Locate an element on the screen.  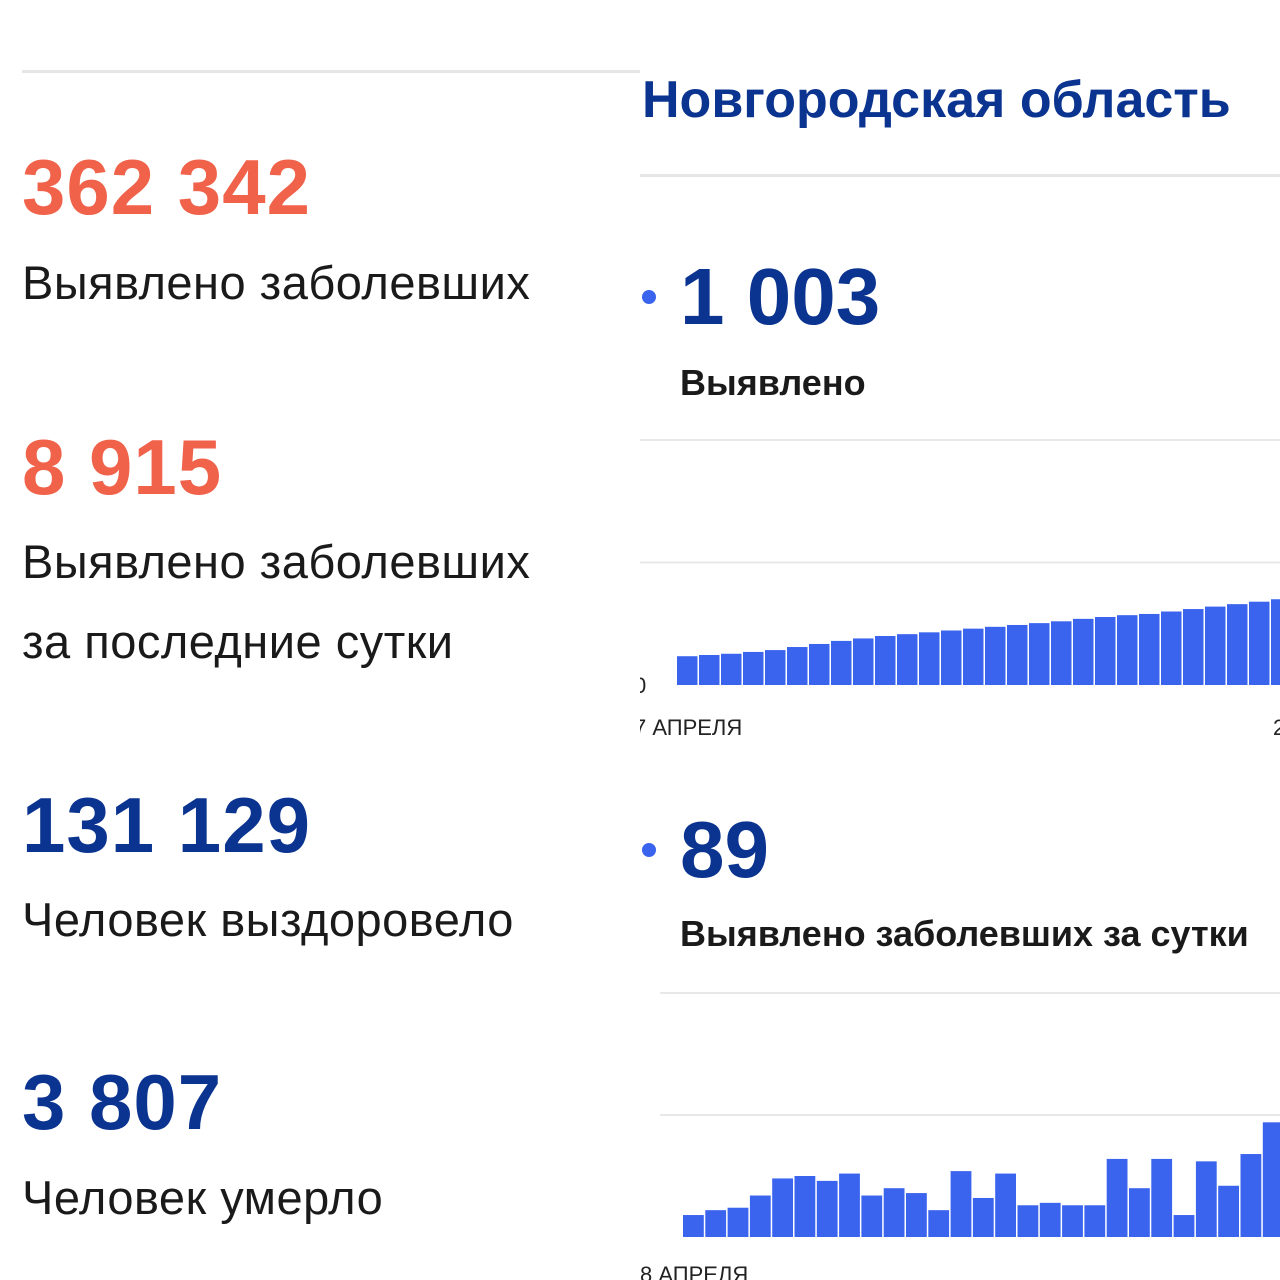
region-total-chart: 0 7 АПРЕЛЯ 2 is located at coordinates (960, 589).